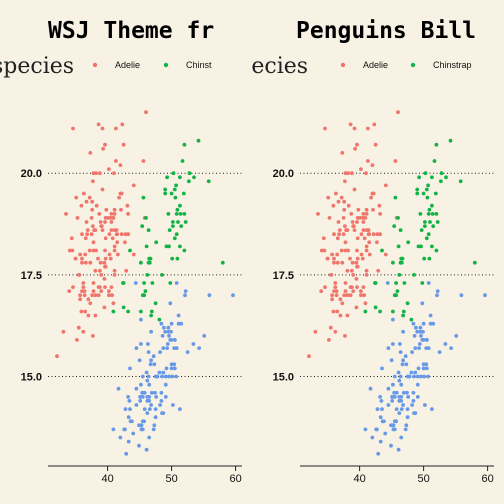 The width and height of the screenshot is (504, 504). Describe the element at coordinates (171, 479) in the screenshot. I see `x-tick-label: 50` at that location.